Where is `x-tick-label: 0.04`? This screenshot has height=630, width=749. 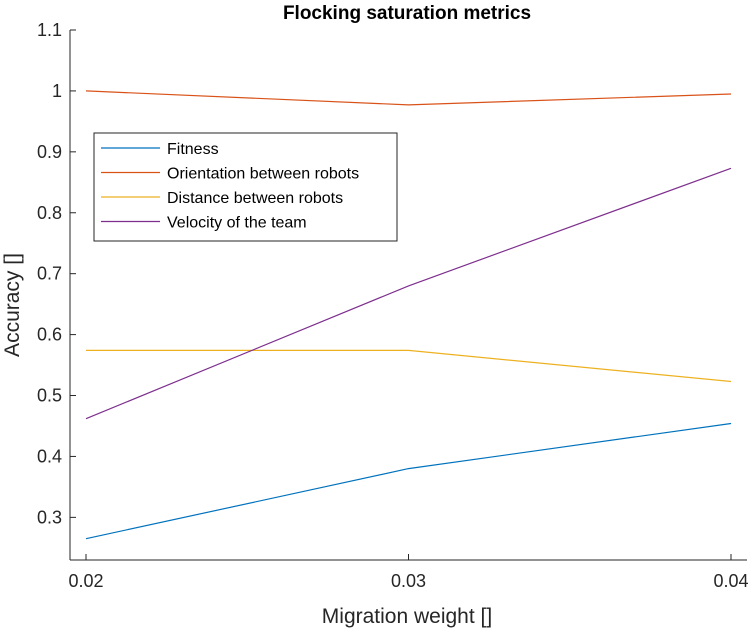
x-tick-label: 0.04 is located at coordinates (730, 581).